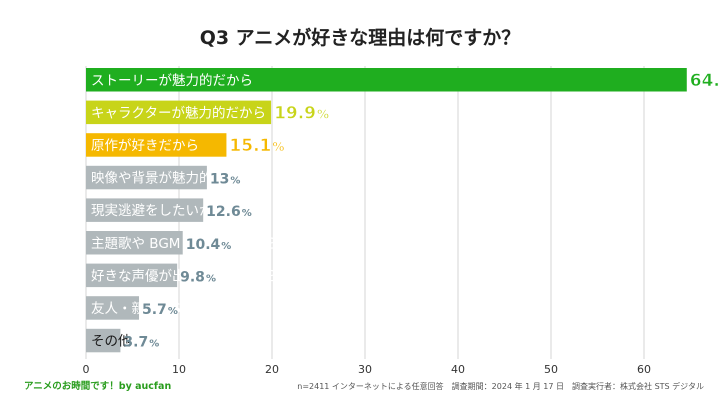  I want to click on category-label: キャラクターが魅力的だから, so click(178, 113).